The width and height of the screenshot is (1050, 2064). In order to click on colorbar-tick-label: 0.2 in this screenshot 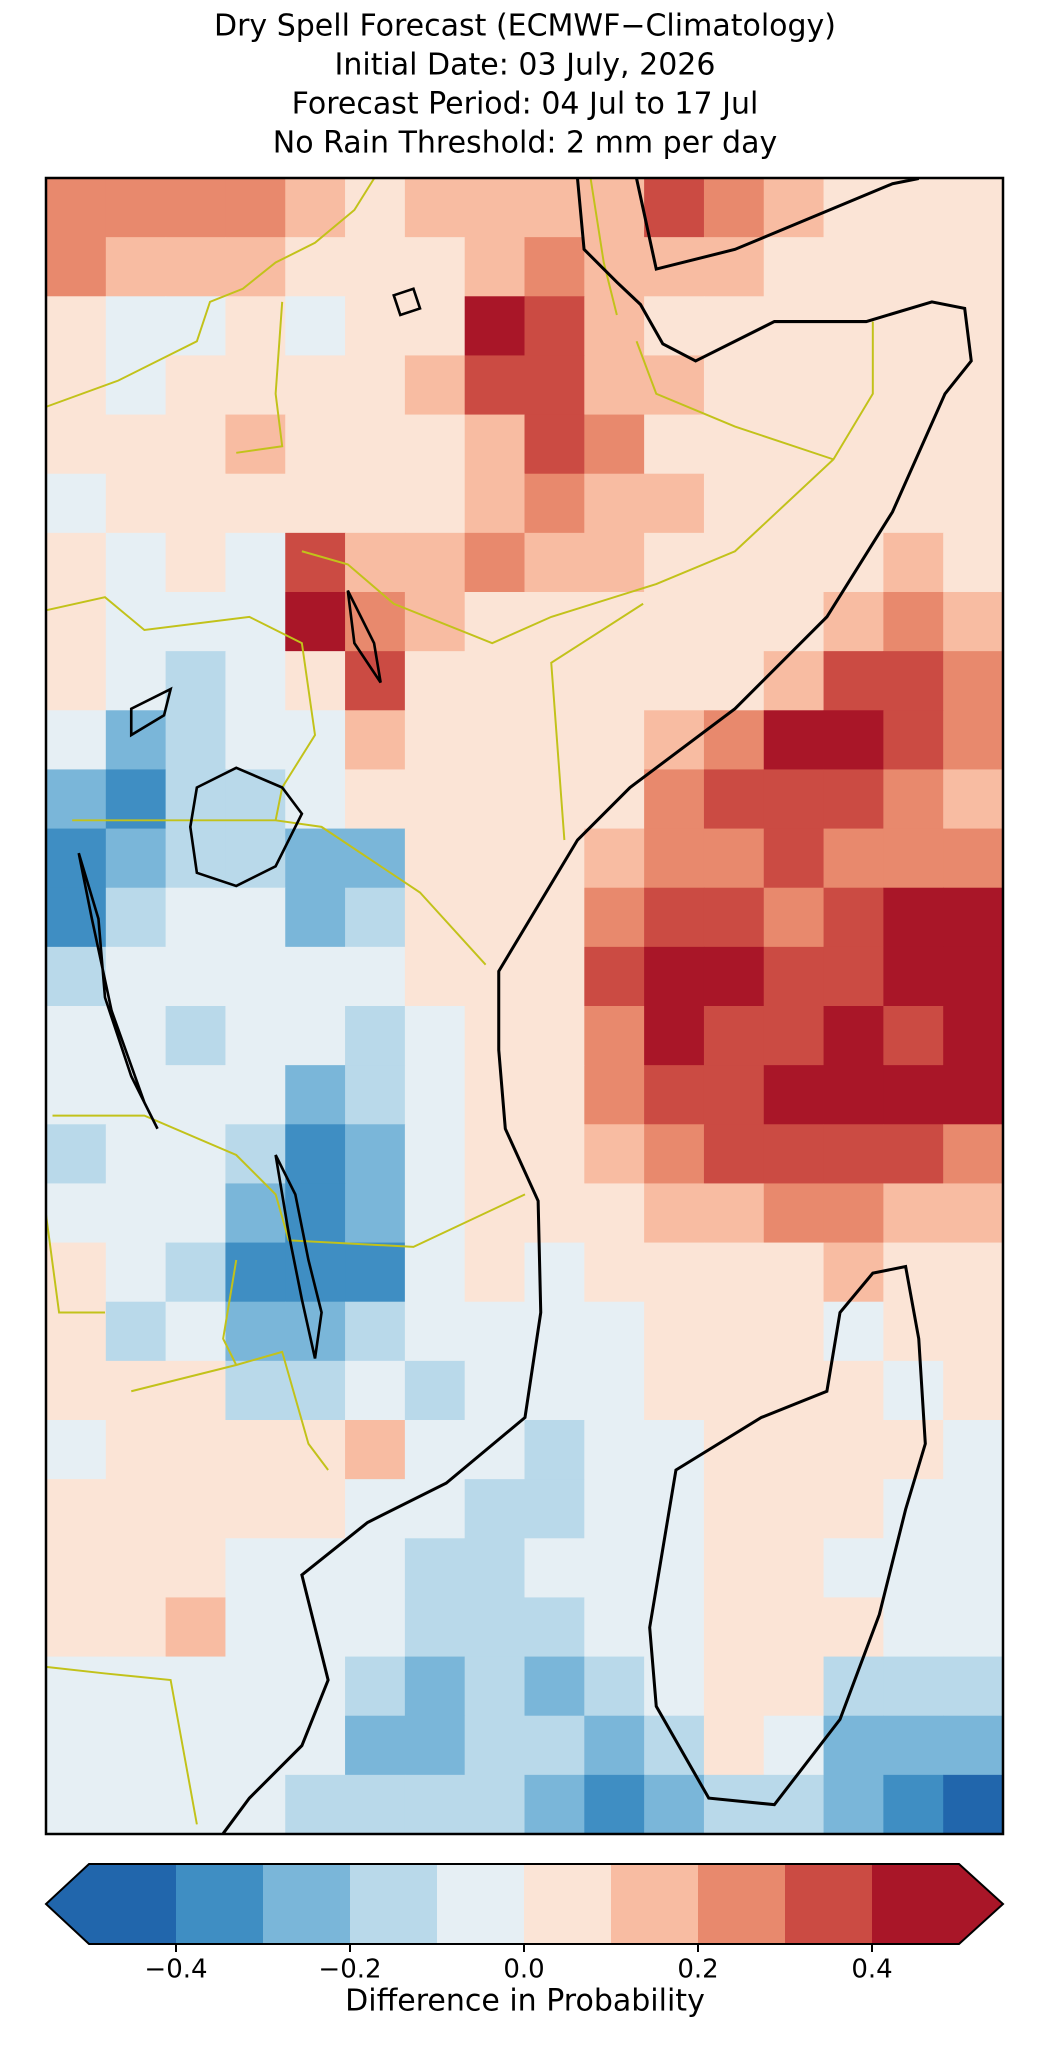, I will do `click(697, 1970)`.